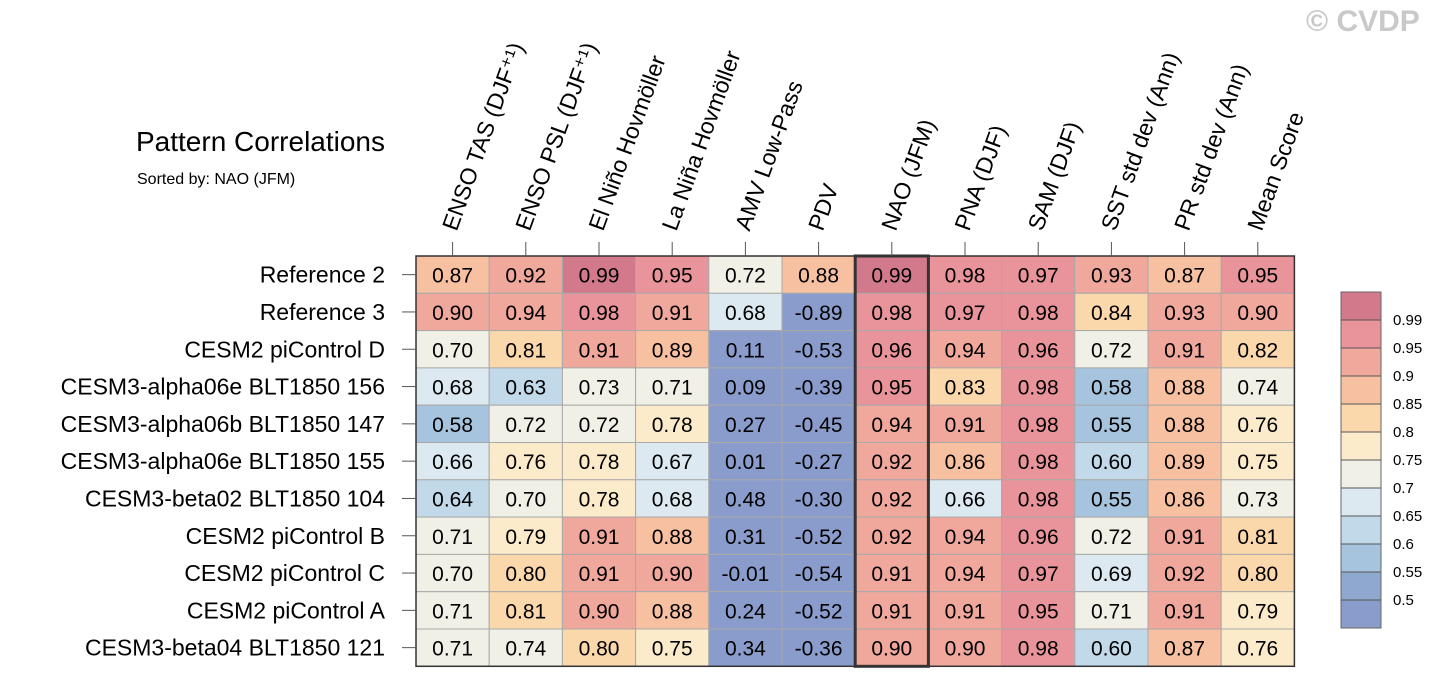 This screenshot has height=689, width=1449. I want to click on cell-value-label: 0.48, so click(745, 499).